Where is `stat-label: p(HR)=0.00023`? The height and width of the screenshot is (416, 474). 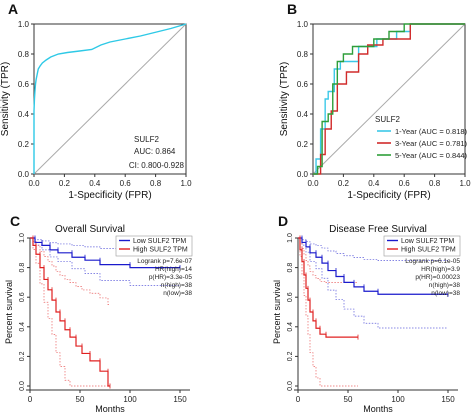 stat-label: p(HR)=0.00023 is located at coordinates (437, 277).